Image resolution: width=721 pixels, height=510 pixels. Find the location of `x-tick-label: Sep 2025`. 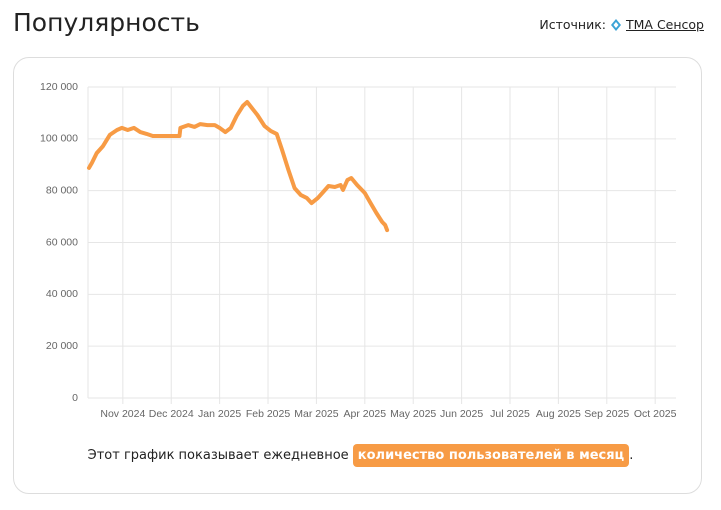

x-tick-label: Sep 2025 is located at coordinates (606, 414).